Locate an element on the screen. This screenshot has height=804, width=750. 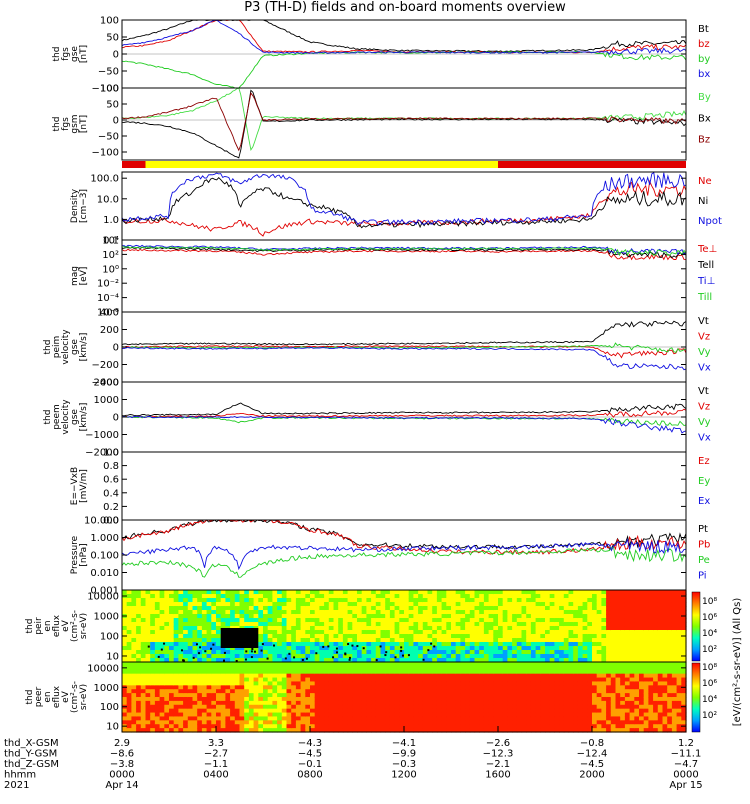
xtick-label: 1600 is located at coordinates (497, 775).